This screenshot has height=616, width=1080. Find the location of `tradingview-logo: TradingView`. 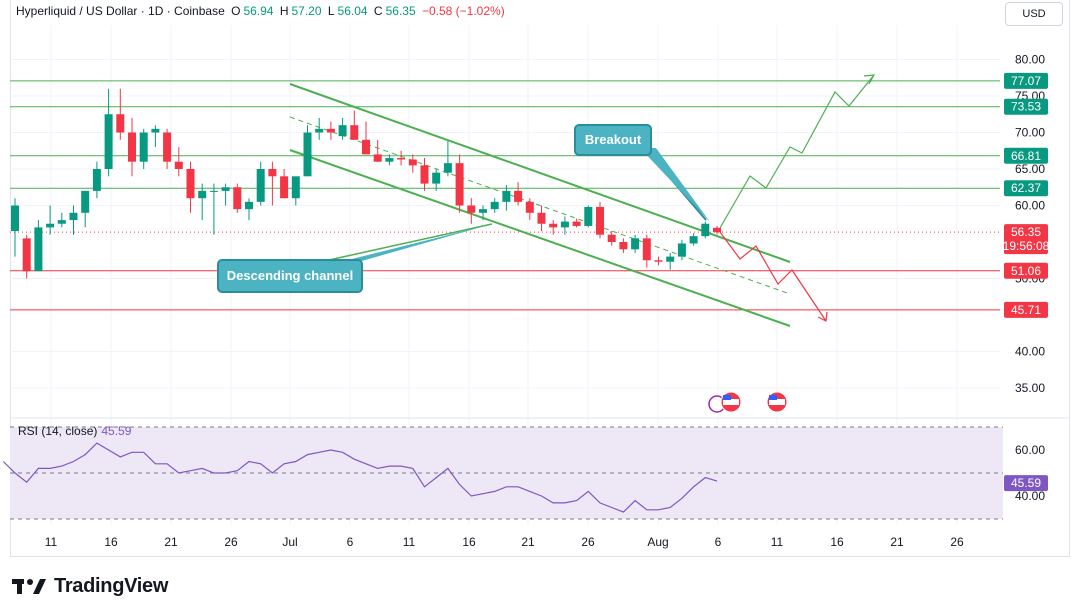

tradingview-logo: TradingView is located at coordinates (90, 586).